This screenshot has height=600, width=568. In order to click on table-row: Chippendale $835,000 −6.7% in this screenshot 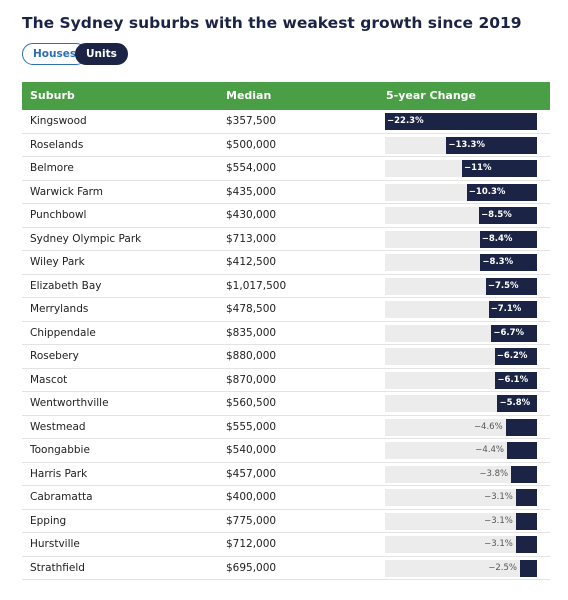, I will do `click(286, 333)`.